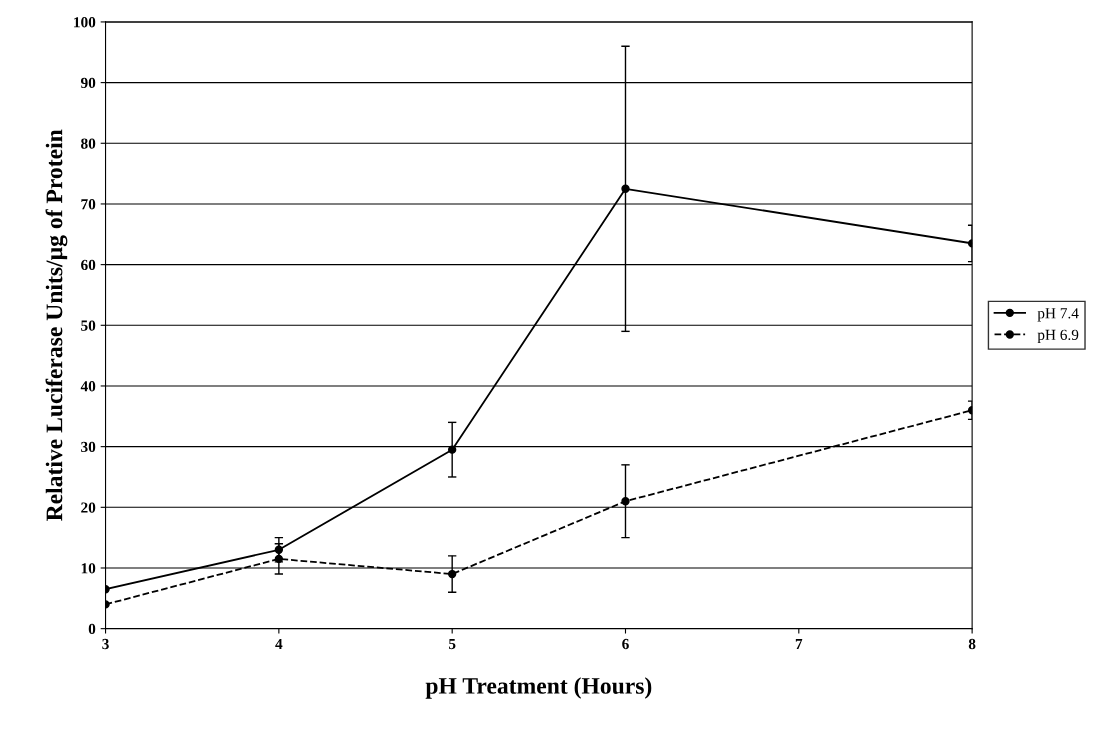 This screenshot has height=731, width=1111. Describe the element at coordinates (1058, 336) in the screenshot. I see `legend-label: pH 6.9` at that location.